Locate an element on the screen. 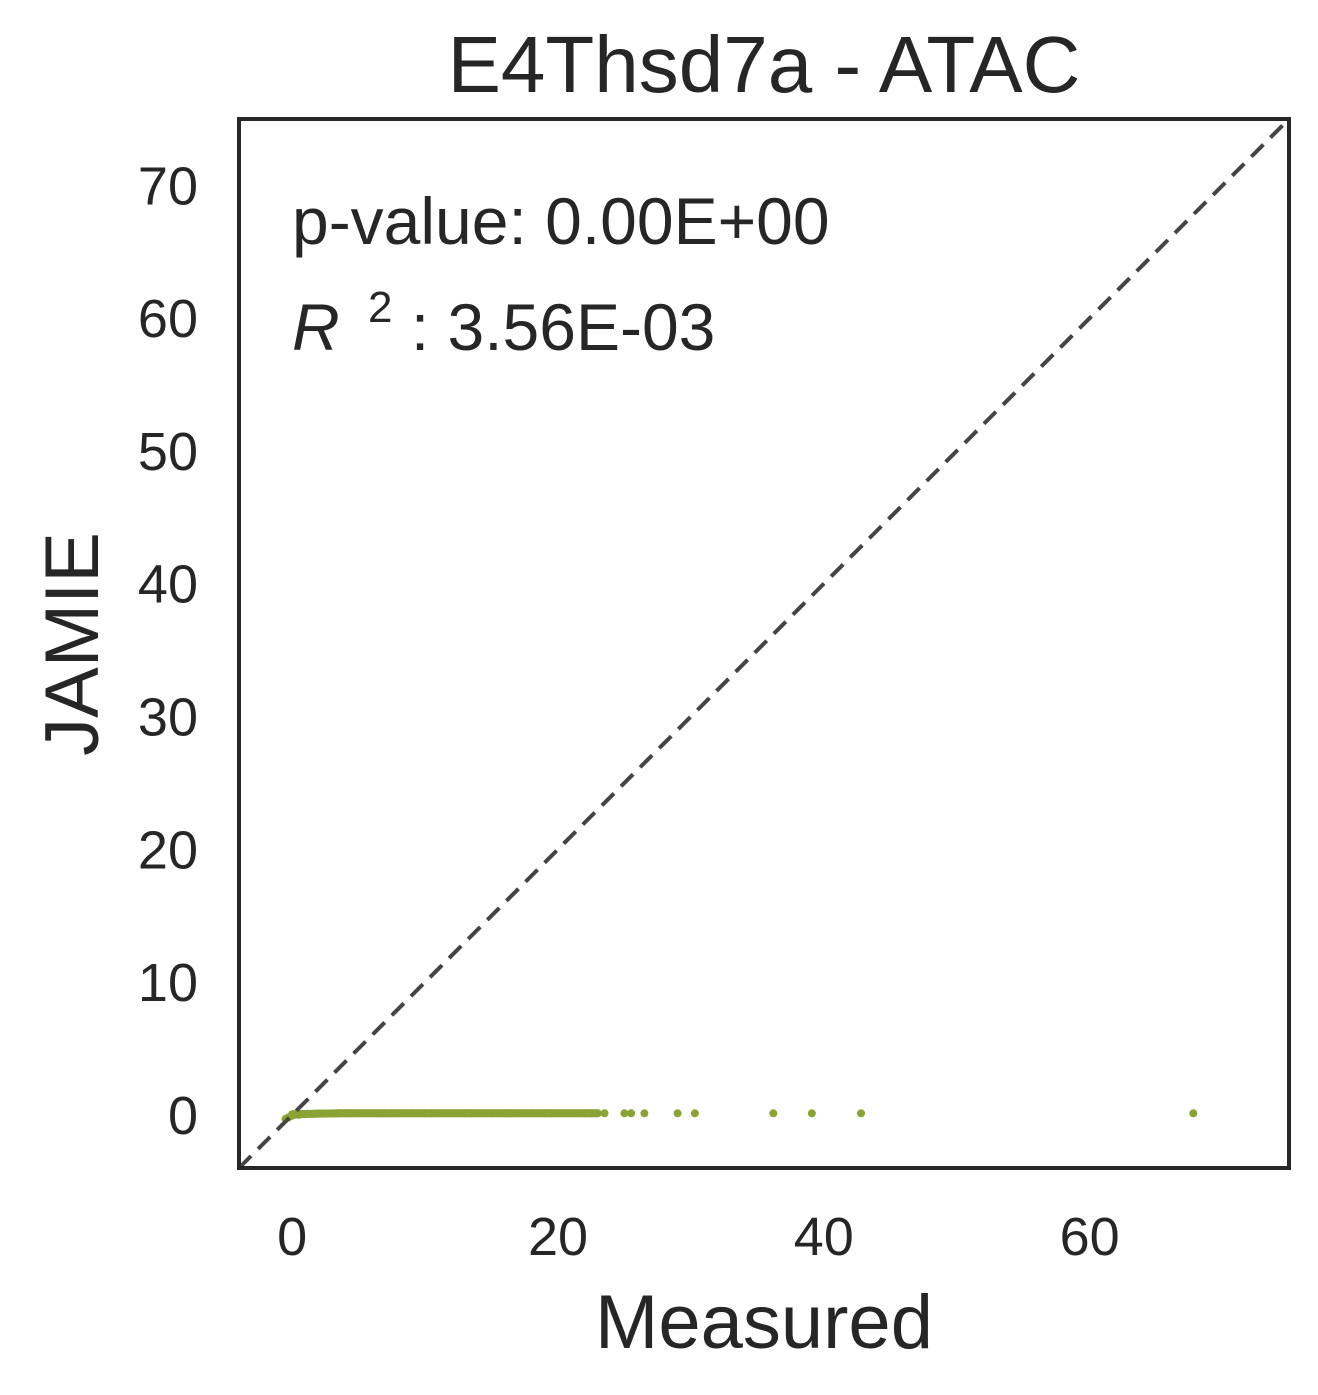 Image resolution: width=1318 pixels, height=1395 pixels. y-axis-label: JAMIE is located at coordinates (72, 644).